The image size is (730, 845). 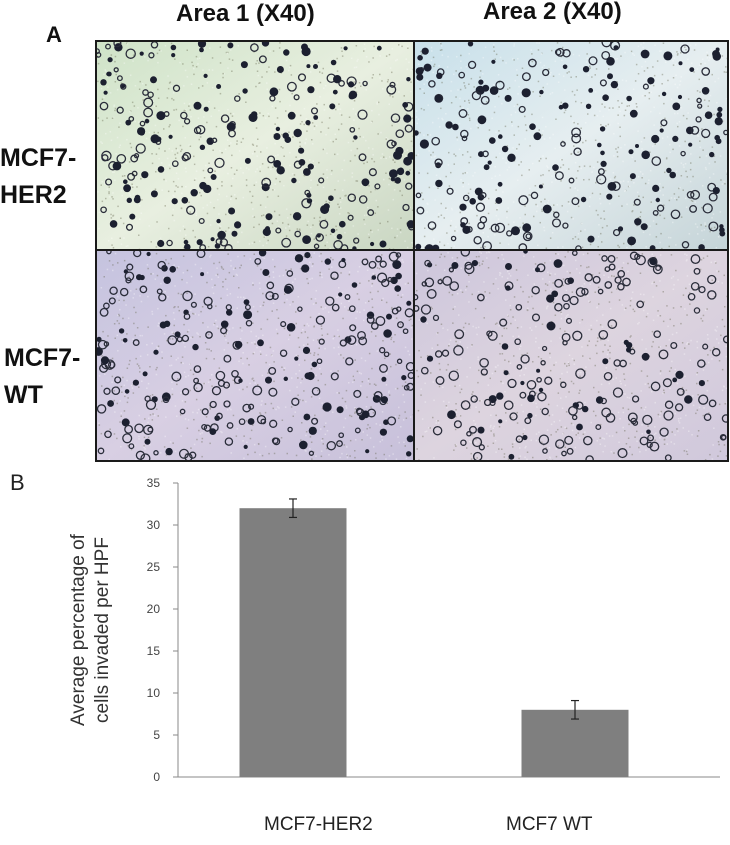 What do you see at coordinates (154, 525) in the screenshot?
I see `y-tick-label: 30` at bounding box center [154, 525].